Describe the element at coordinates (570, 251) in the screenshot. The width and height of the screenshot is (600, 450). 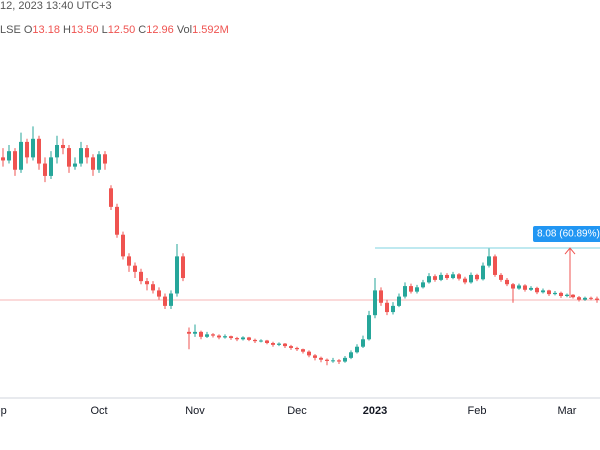
I see `measure-arrow-head` at that location.